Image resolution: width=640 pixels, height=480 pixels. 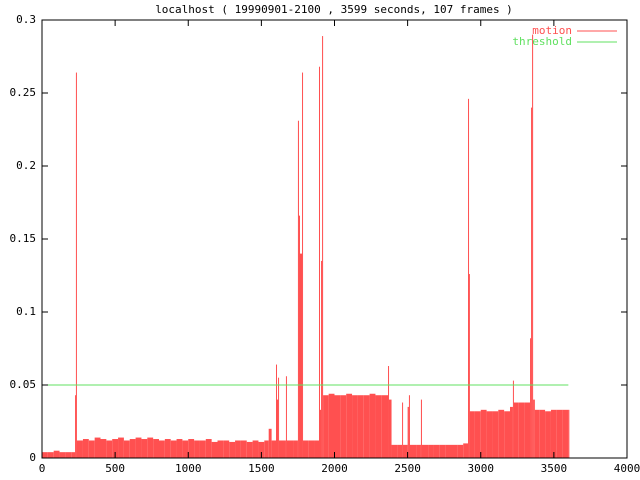 What do you see at coordinates (542, 41) in the screenshot?
I see `legend-label: threshold` at bounding box center [542, 41].